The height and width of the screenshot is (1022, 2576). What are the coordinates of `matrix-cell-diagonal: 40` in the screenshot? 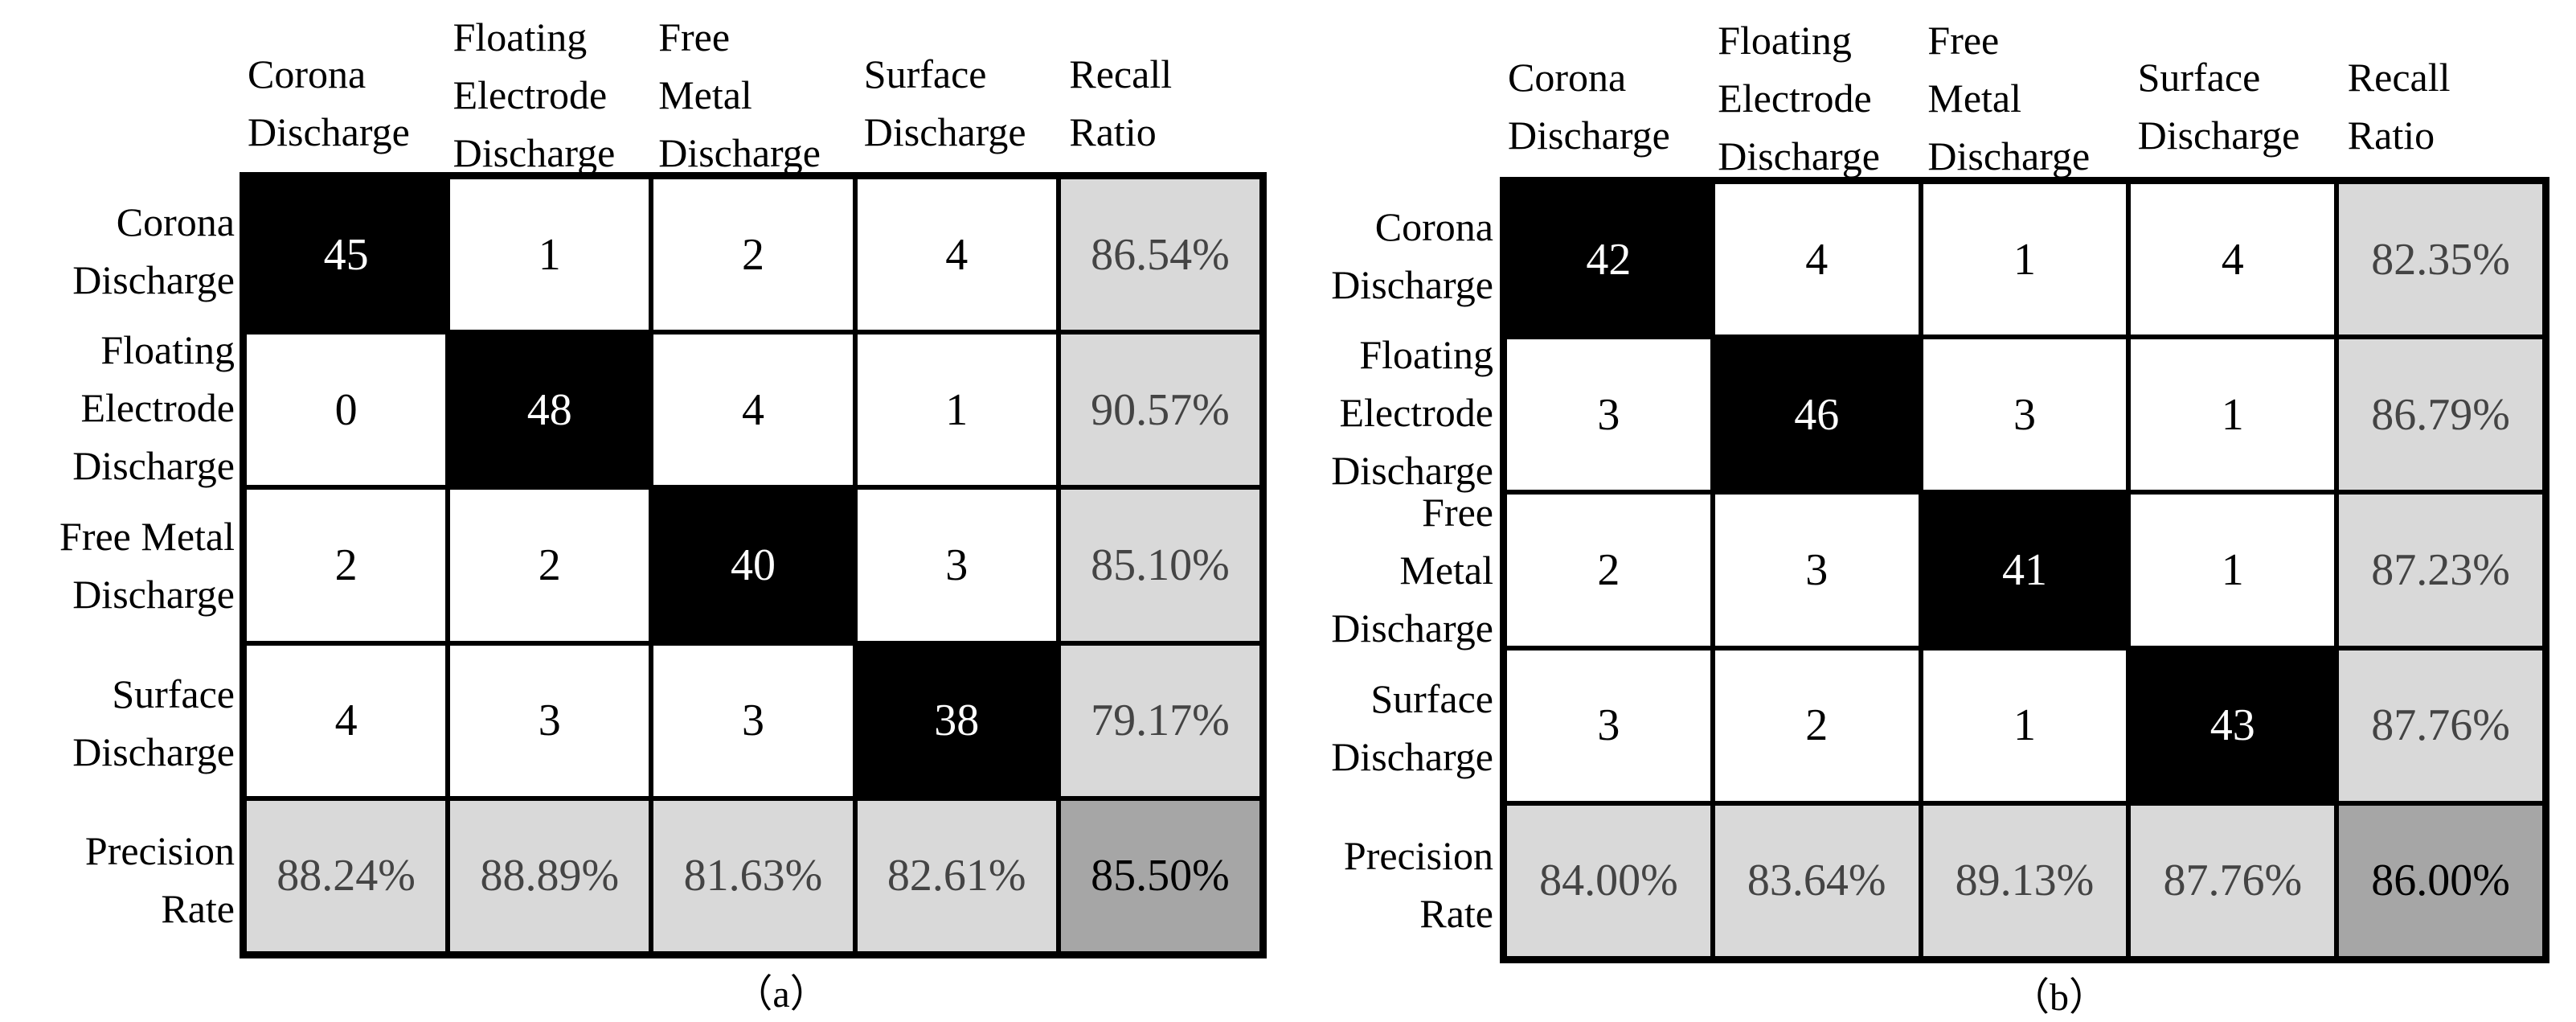 It's located at (753, 565).